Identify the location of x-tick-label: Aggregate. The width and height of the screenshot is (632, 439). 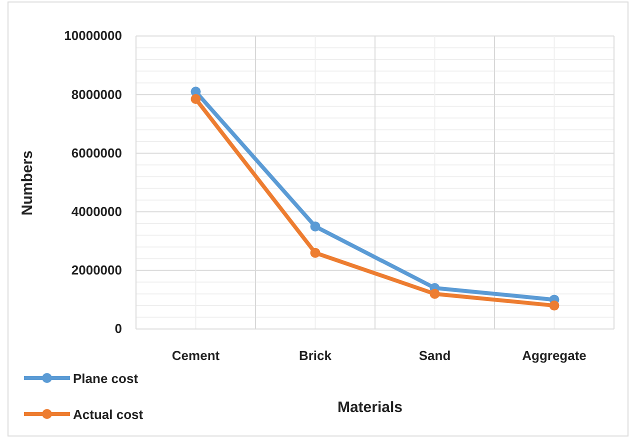
(554, 356).